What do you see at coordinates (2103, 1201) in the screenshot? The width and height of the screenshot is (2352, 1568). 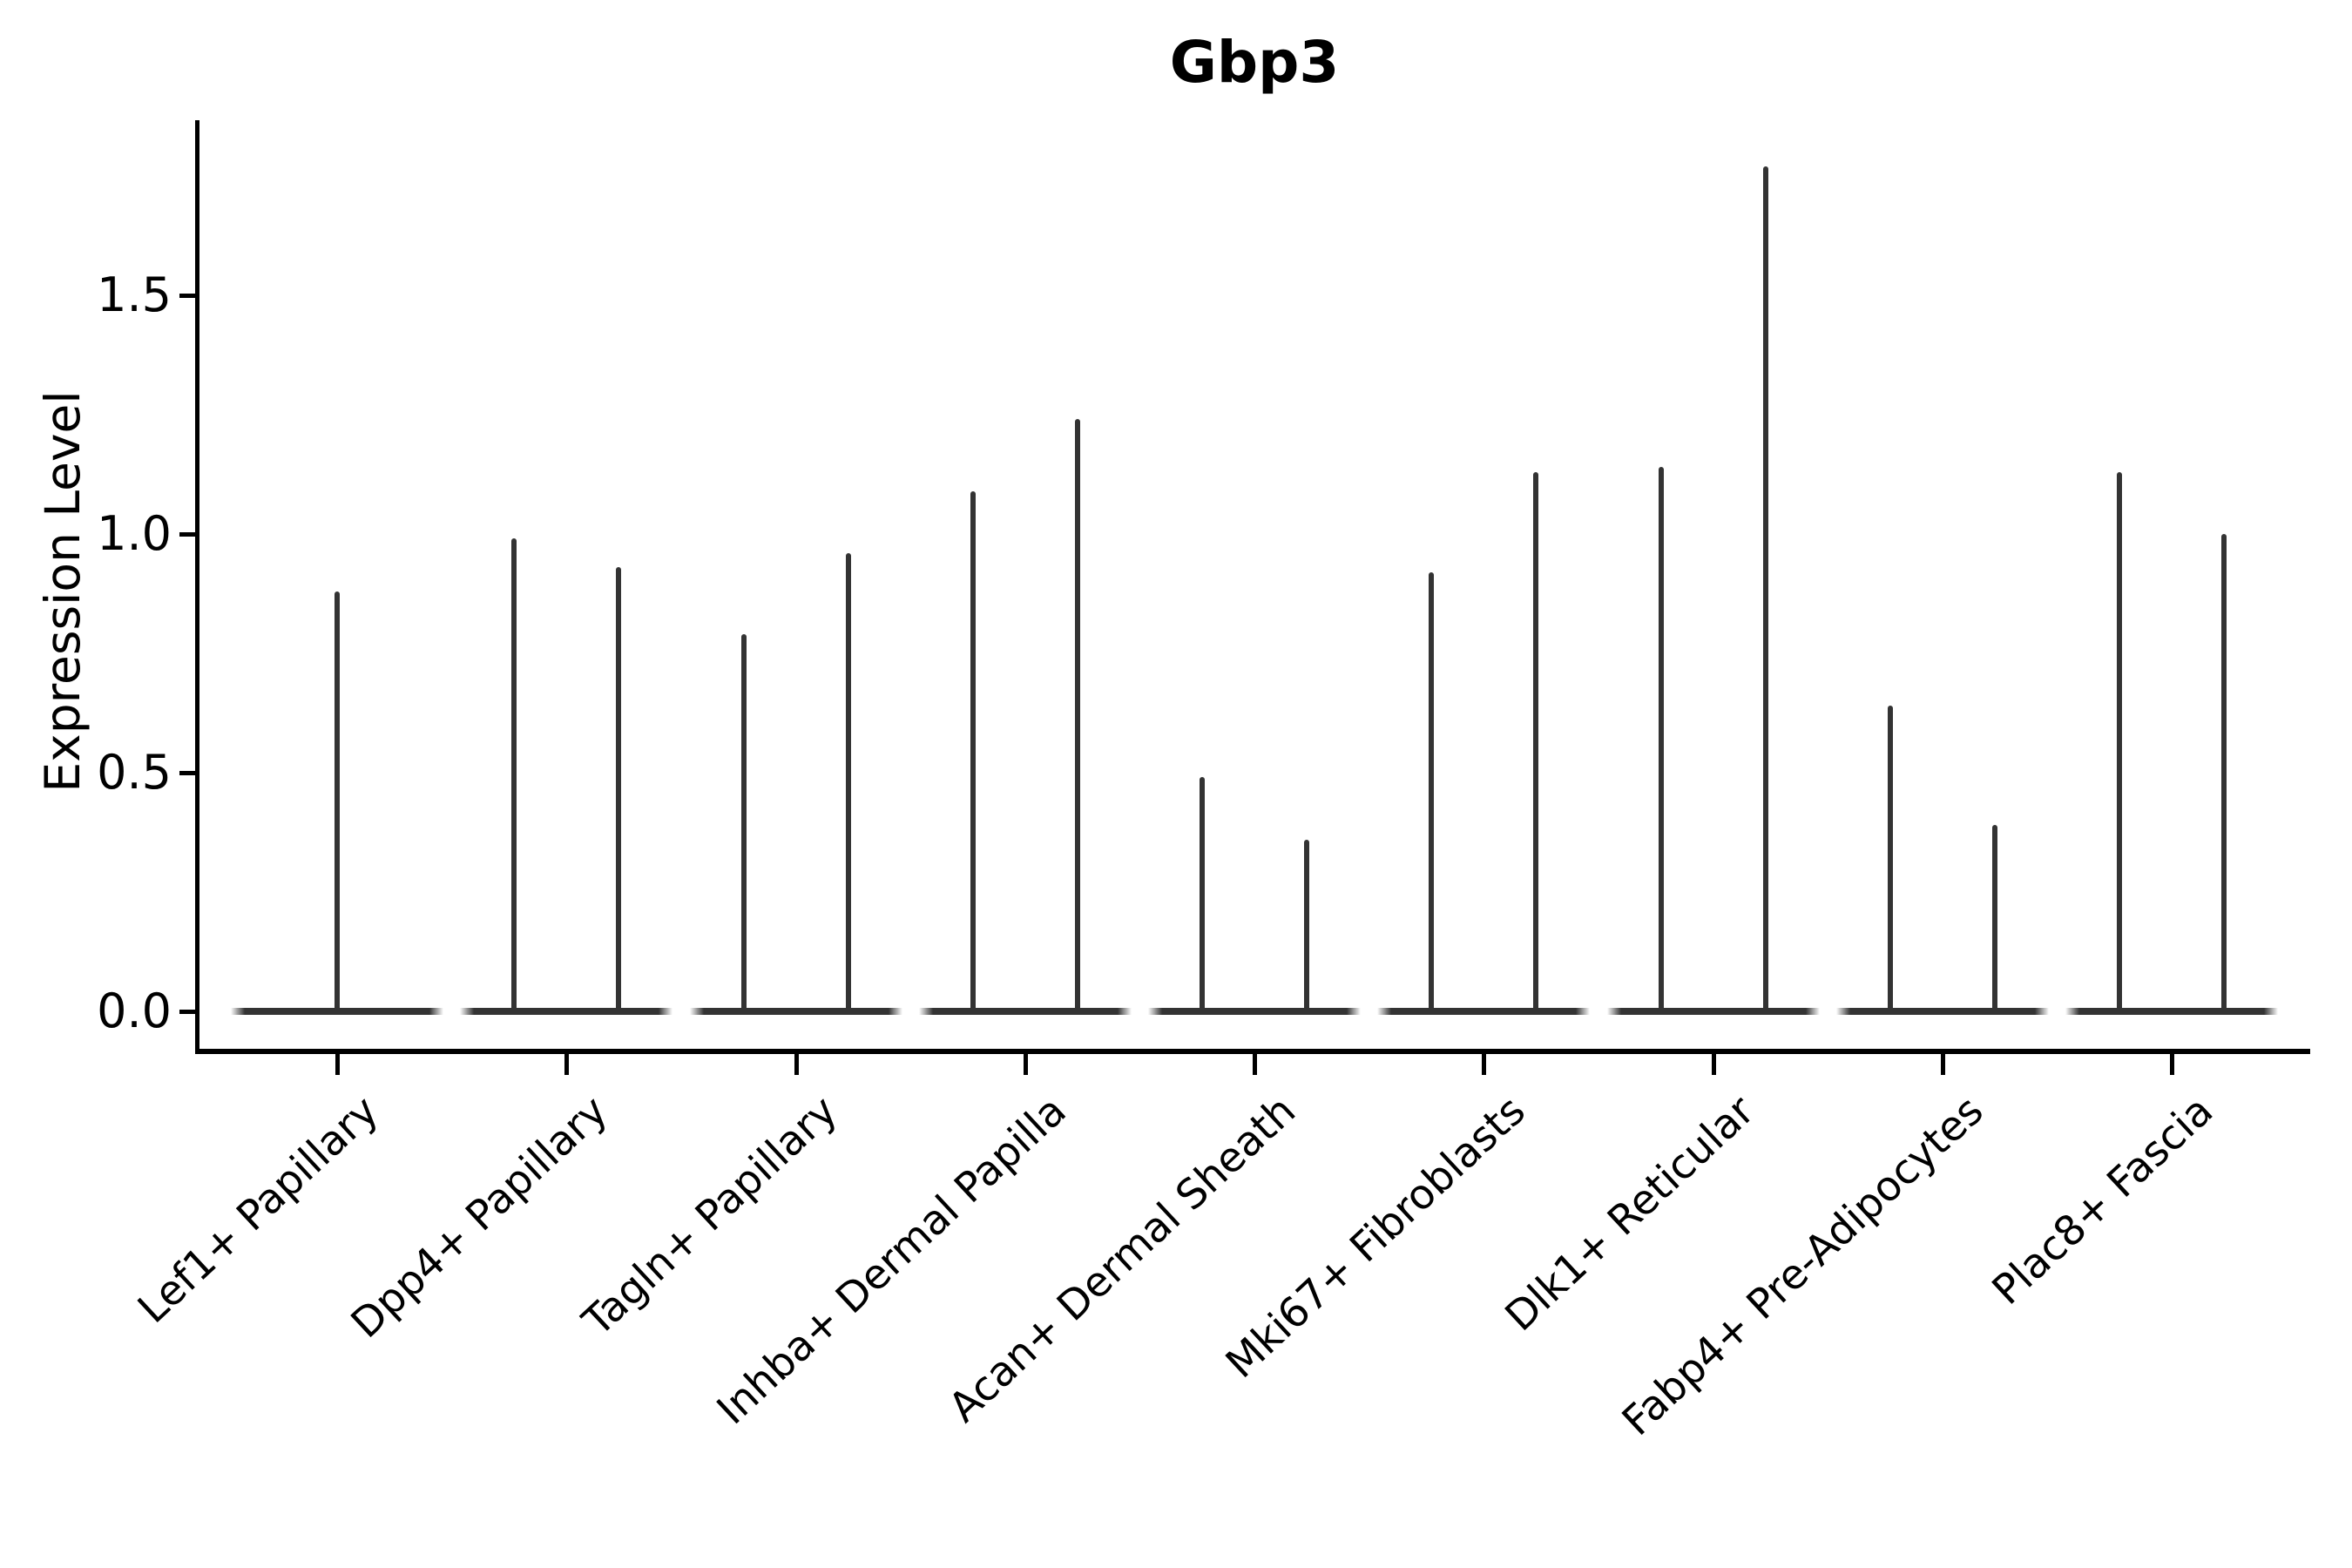 I see `x-tick-label: Plac8+ Fascia` at bounding box center [2103, 1201].